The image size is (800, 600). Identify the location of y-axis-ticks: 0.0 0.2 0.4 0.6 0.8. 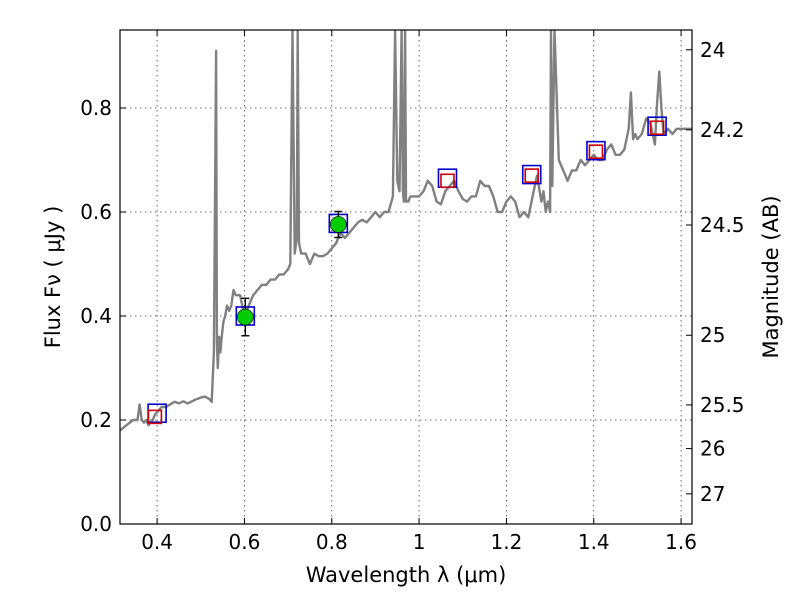
(103, 316).